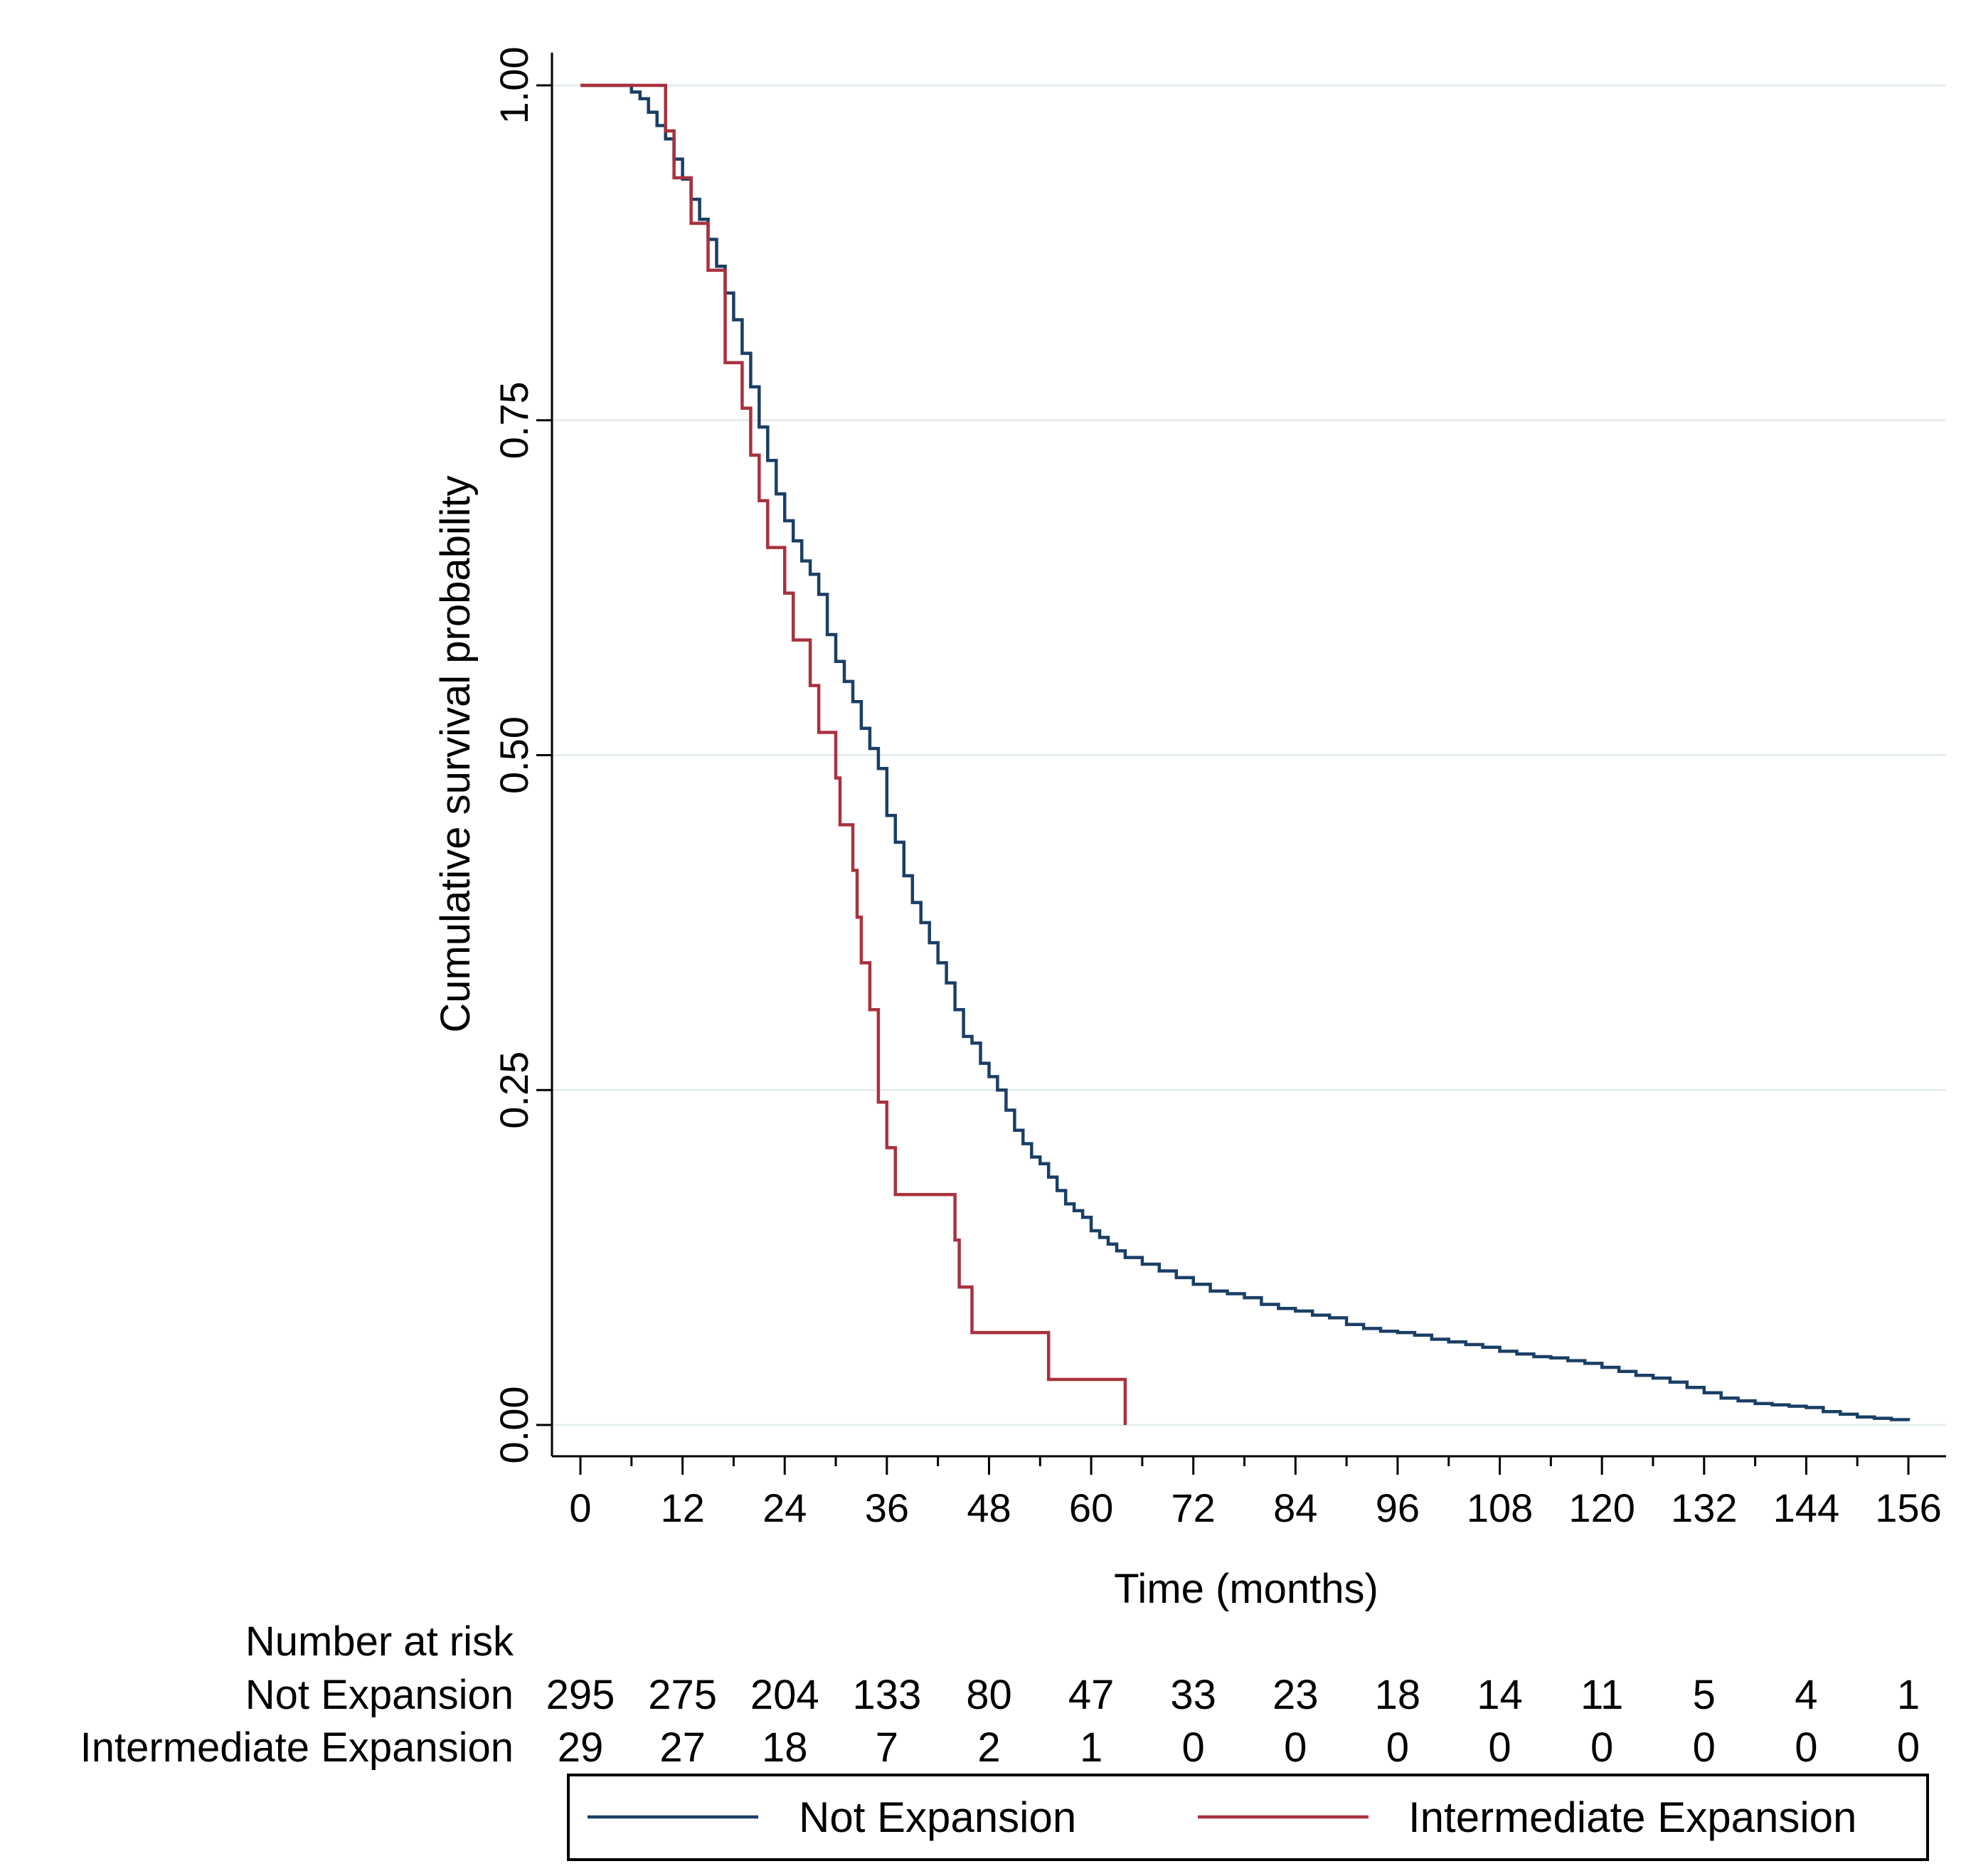  I want to click on risk-value: 29, so click(581, 1747).